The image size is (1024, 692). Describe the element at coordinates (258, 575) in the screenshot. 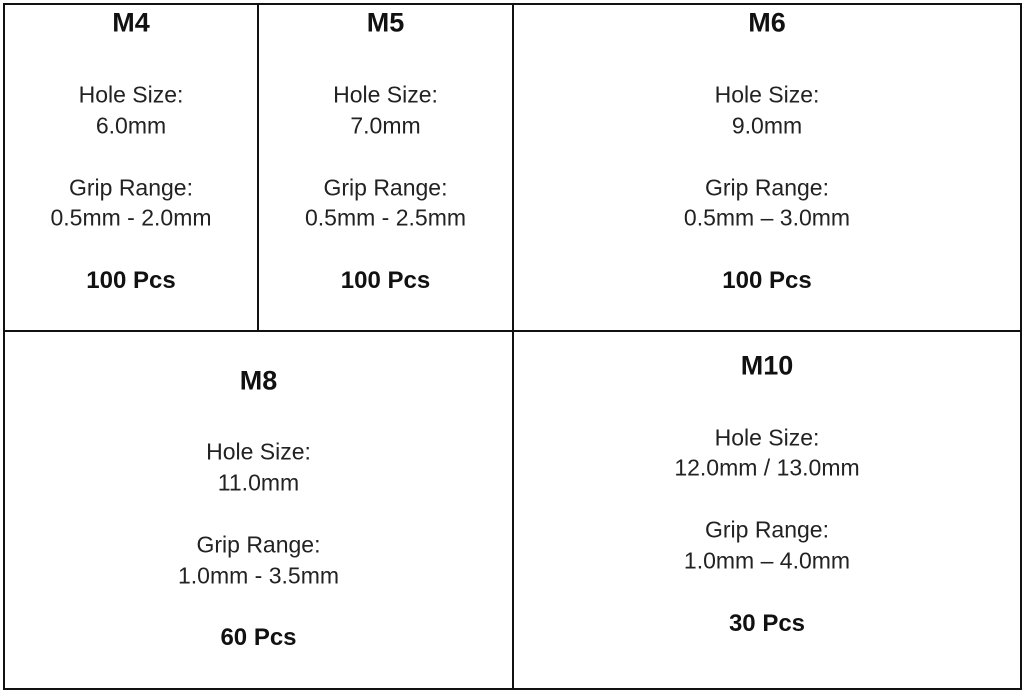

I see `grip-range-value: 1.0mm - 3.5mm` at that location.